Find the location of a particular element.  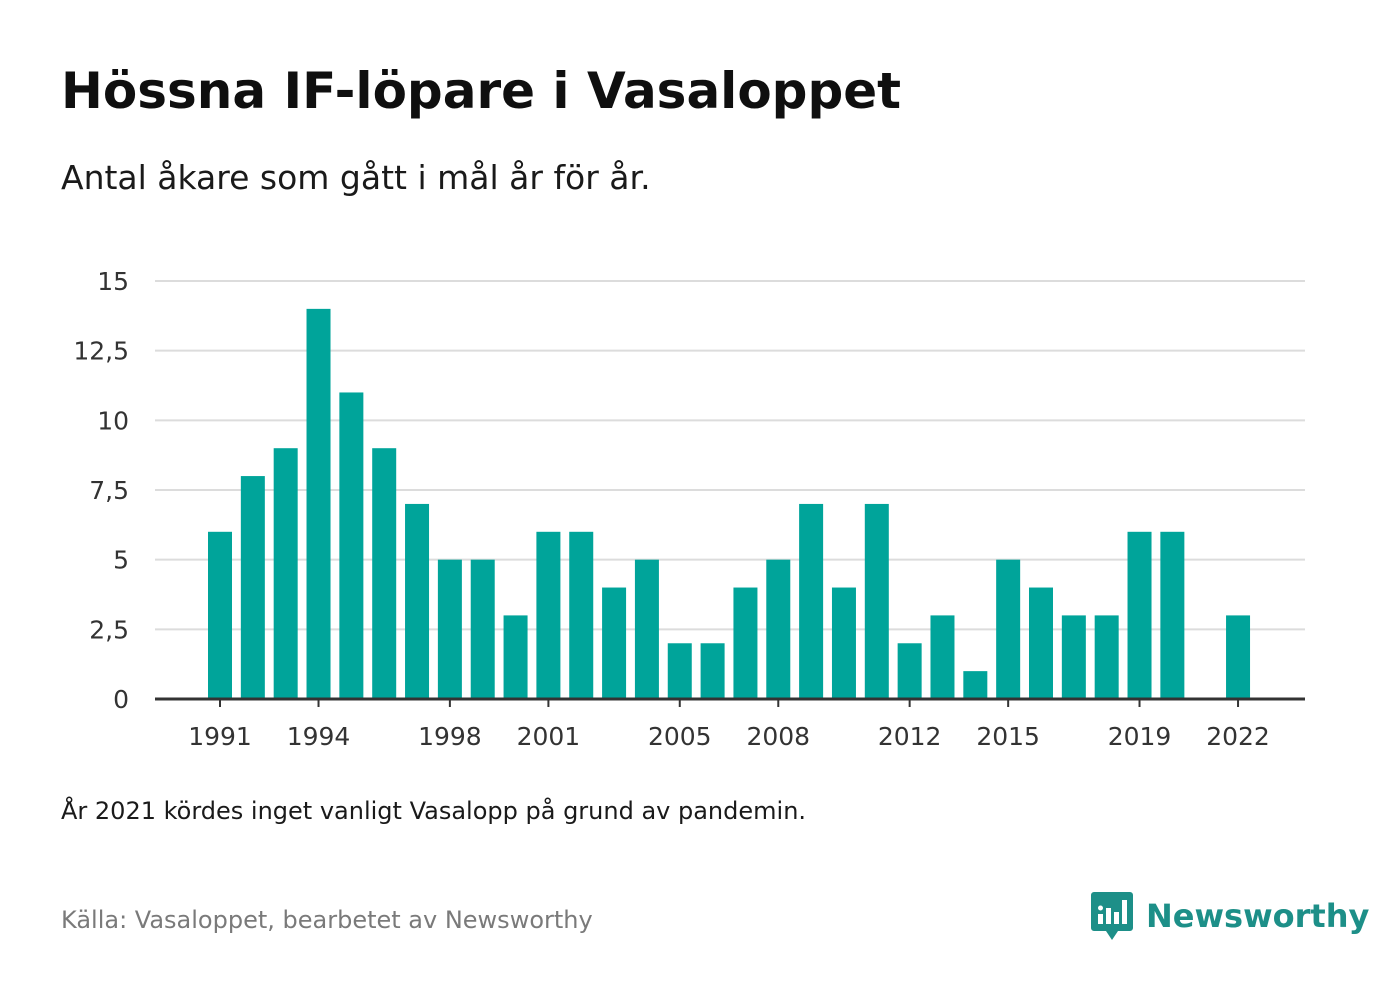

bar-2003 is located at coordinates (614, 643).